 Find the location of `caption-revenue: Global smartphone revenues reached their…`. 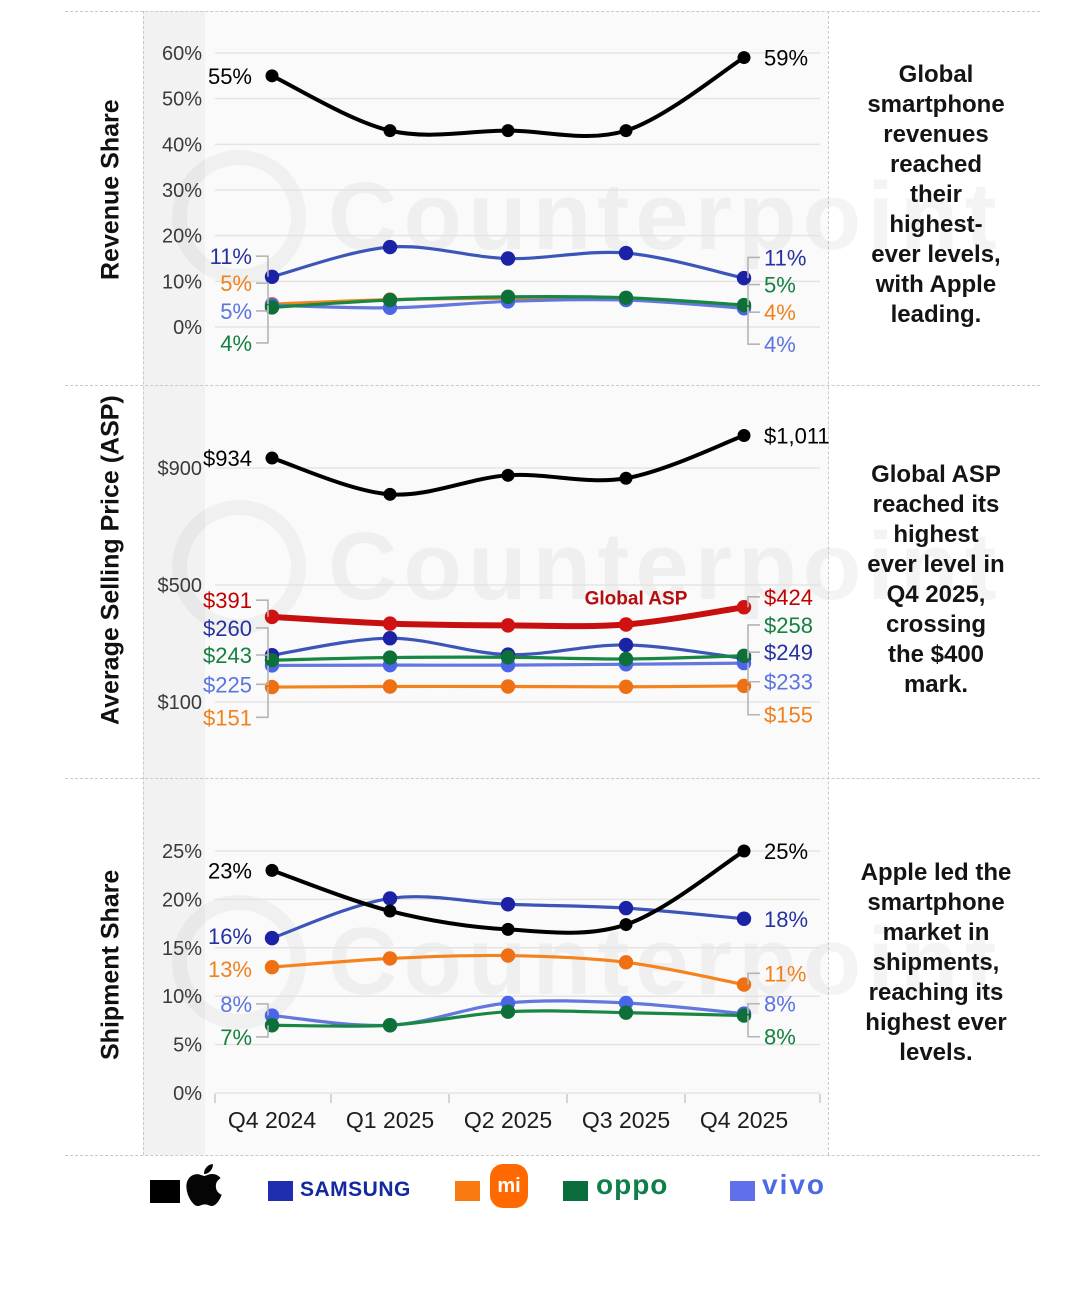

caption-revenue: Global smartphone revenues reached their… is located at coordinates (936, 194).